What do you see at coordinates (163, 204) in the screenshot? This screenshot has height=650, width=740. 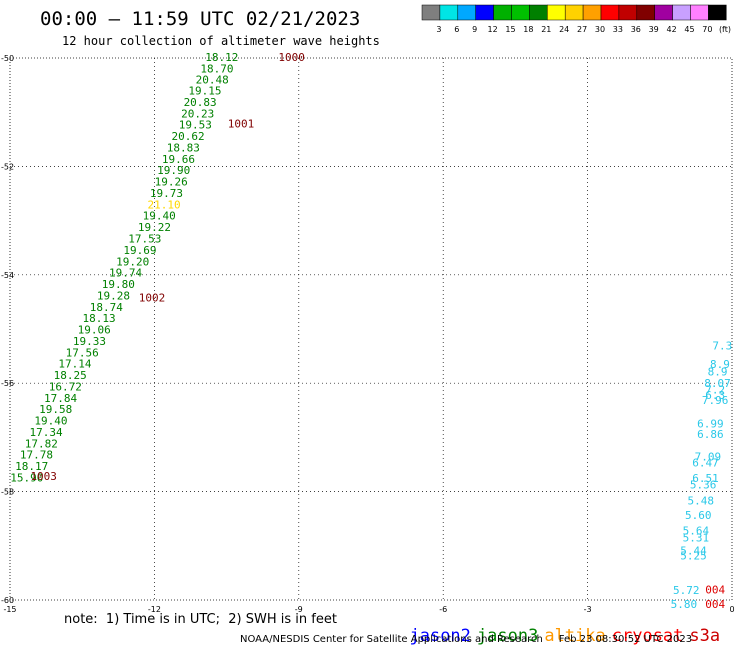 I see `wave-height-value: 21.10` at bounding box center [163, 204].